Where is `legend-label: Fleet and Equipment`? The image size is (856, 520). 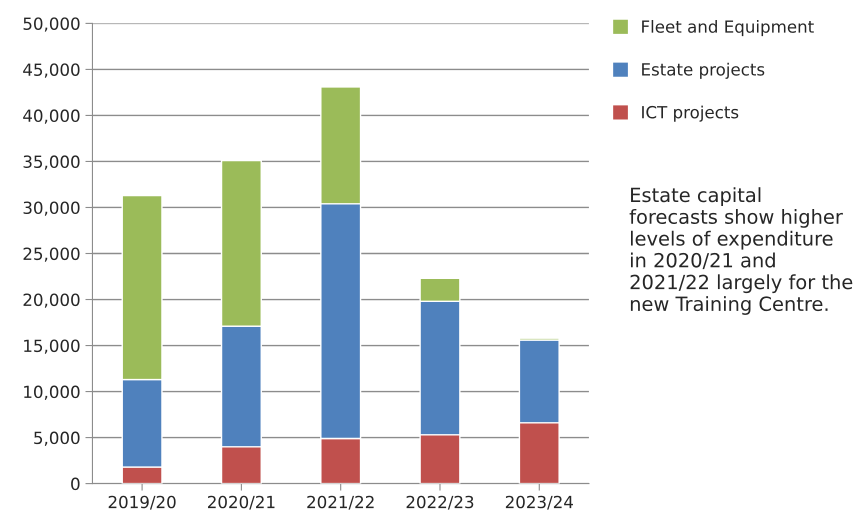 legend-label: Fleet and Equipment is located at coordinates (728, 28).